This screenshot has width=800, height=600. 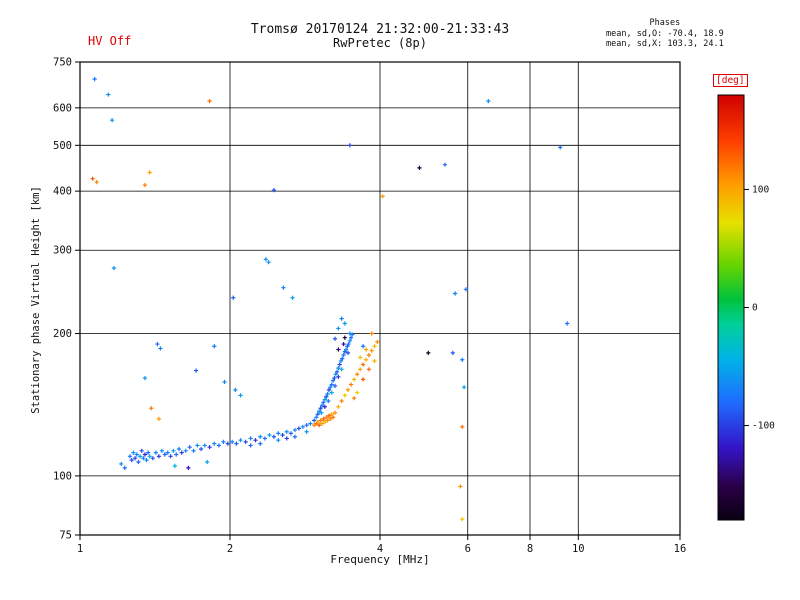 What do you see at coordinates (760, 189) in the screenshot?
I see `colorbar-tick-label: 100` at bounding box center [760, 189].